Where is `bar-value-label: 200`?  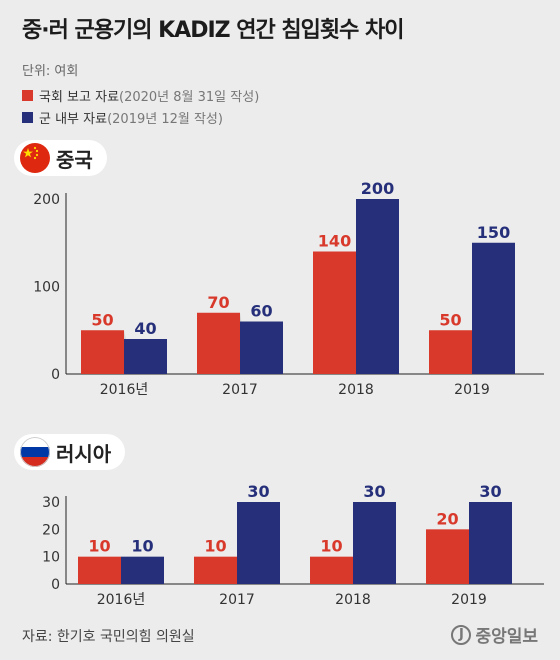
bar-value-label: 200 is located at coordinates (377, 188).